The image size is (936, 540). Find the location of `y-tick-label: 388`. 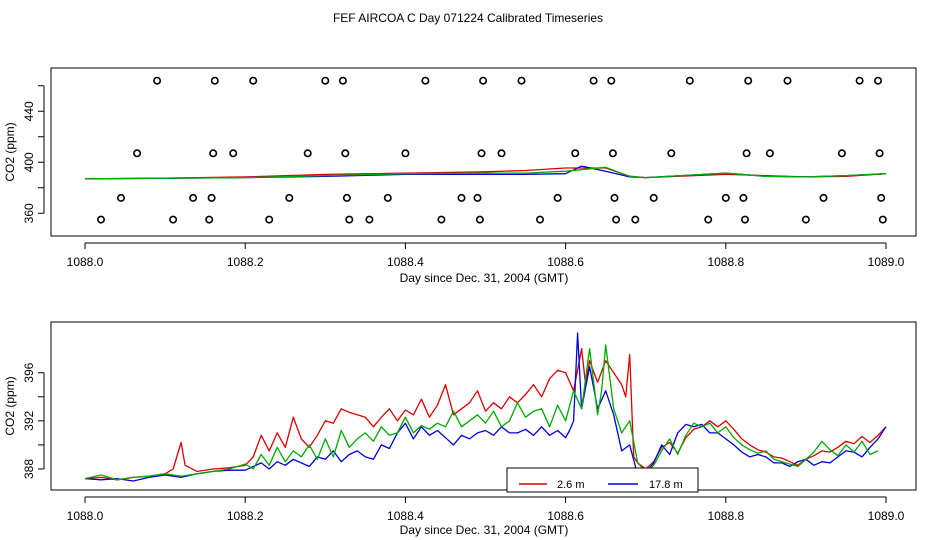

y-tick-label: 388 is located at coordinates (29, 469).